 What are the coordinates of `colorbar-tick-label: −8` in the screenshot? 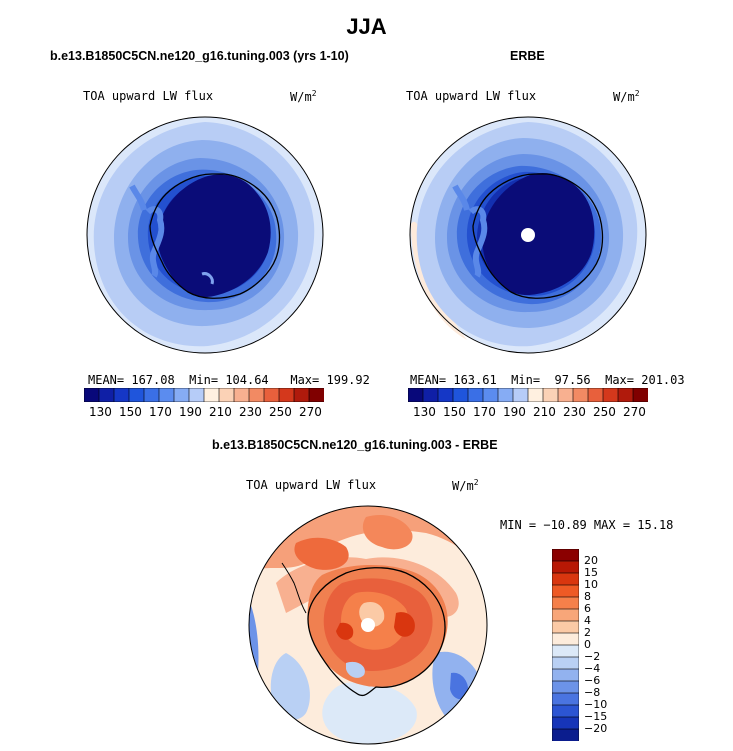 It's located at (592, 692).